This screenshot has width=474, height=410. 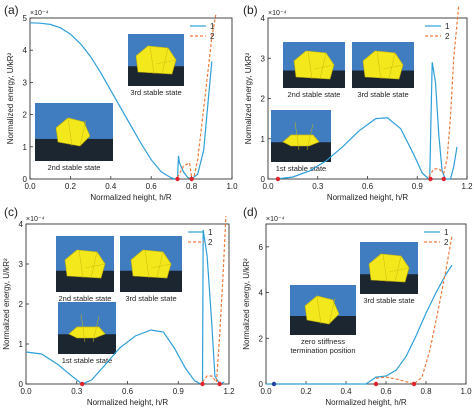 What do you see at coordinates (323, 341) in the screenshot?
I see `photo-caption: zero stiffness` at bounding box center [323, 341].